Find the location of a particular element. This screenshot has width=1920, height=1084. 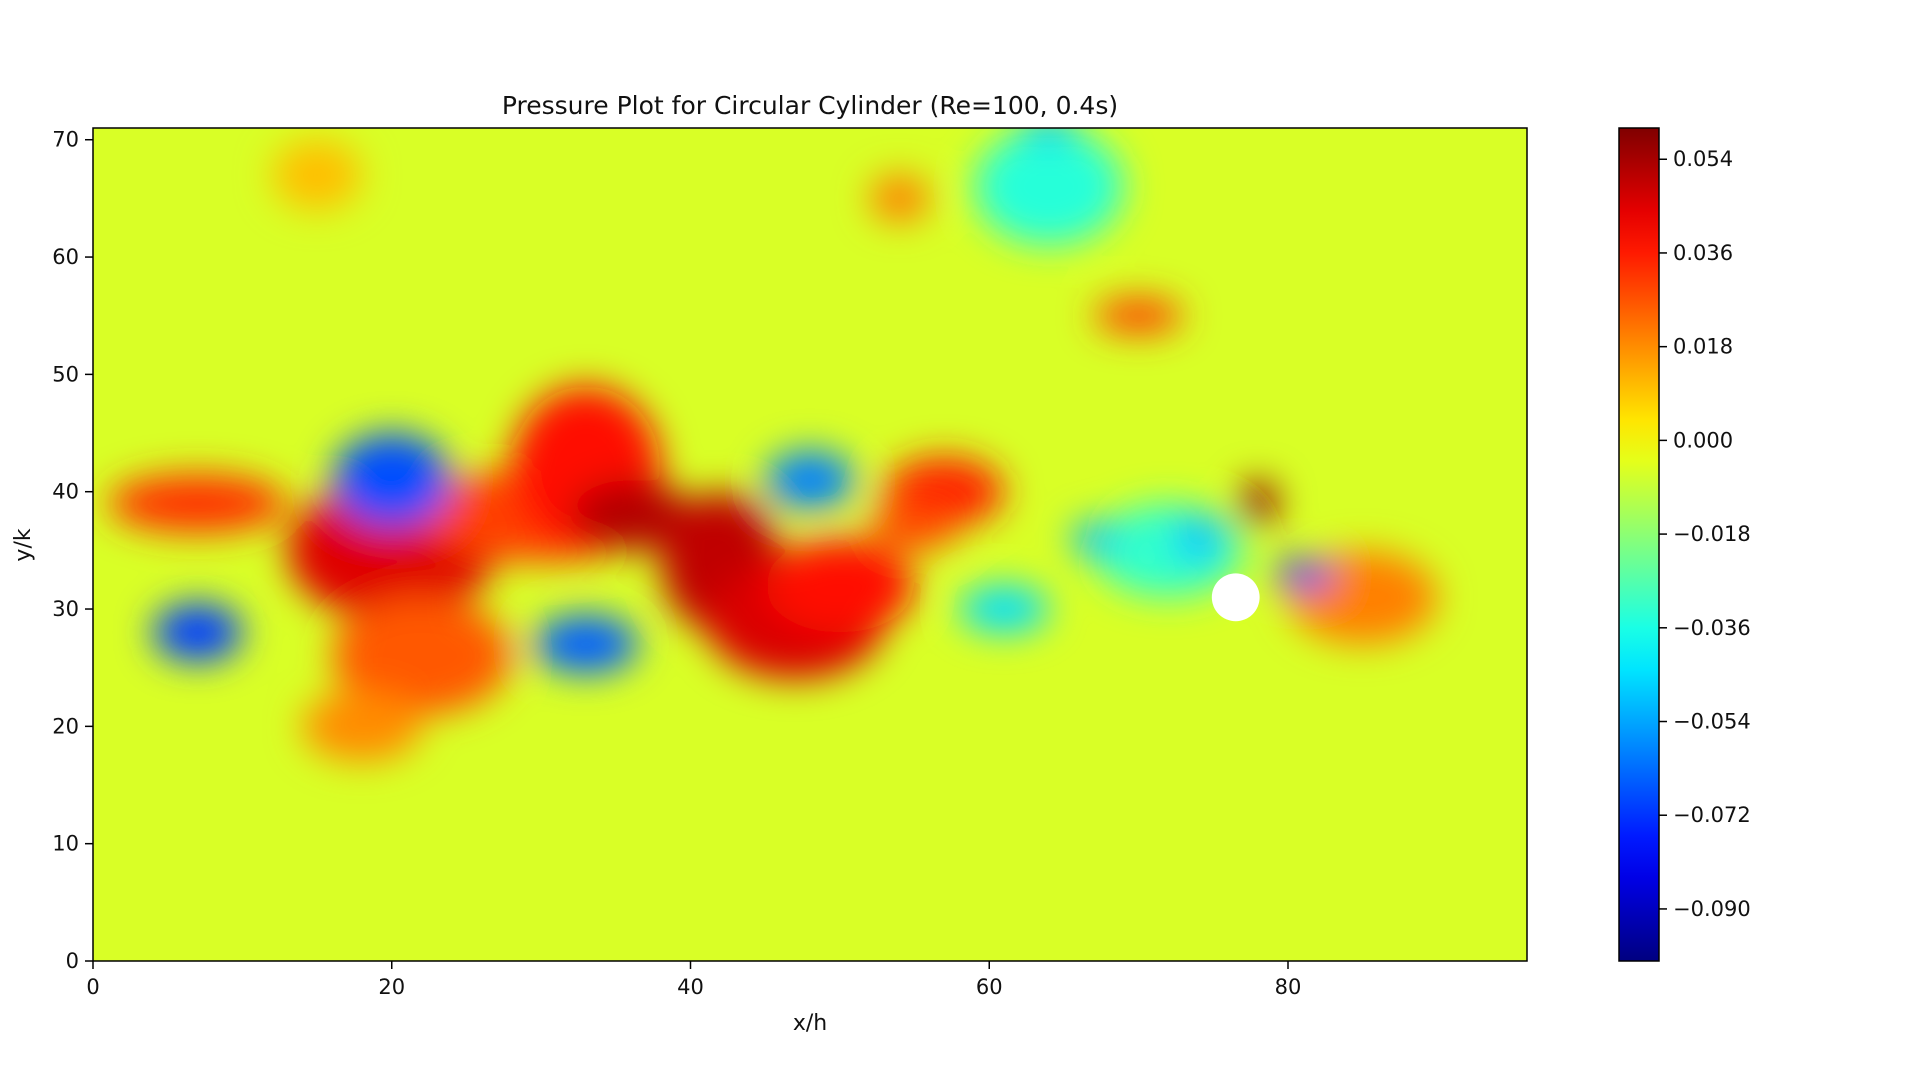

x-tick-label: 20 is located at coordinates (391, 987).